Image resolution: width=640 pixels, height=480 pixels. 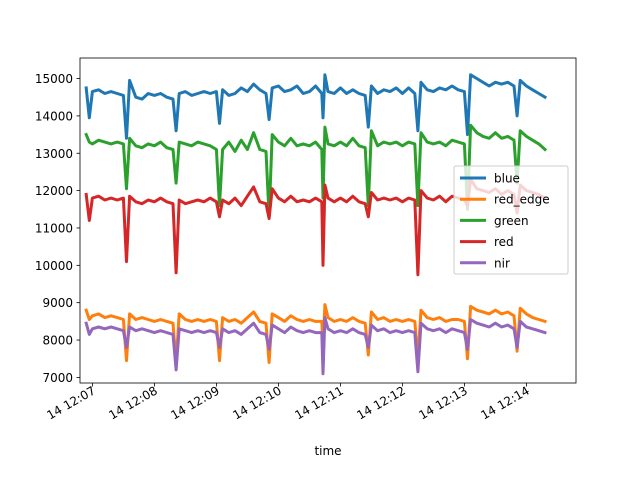 What do you see at coordinates (502, 263) in the screenshot?
I see `legend-label-nir: nir` at bounding box center [502, 263].